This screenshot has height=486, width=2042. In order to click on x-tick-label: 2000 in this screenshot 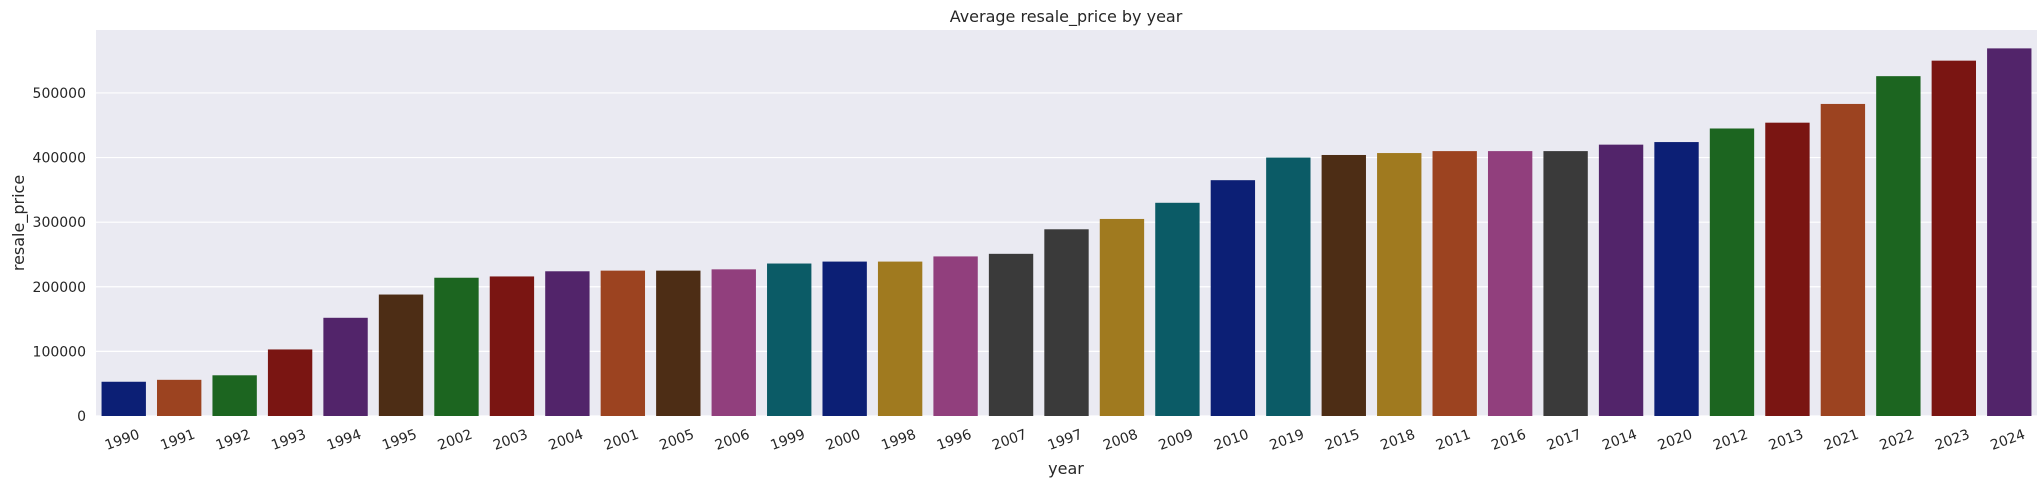, I will do `click(843, 440)`.